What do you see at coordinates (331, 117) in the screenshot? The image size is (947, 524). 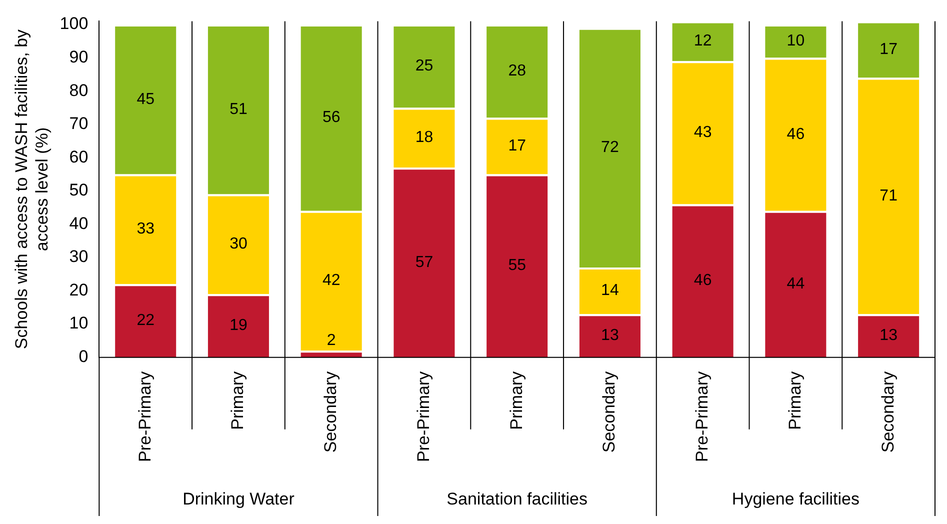 I see `data-label: 56` at bounding box center [331, 117].